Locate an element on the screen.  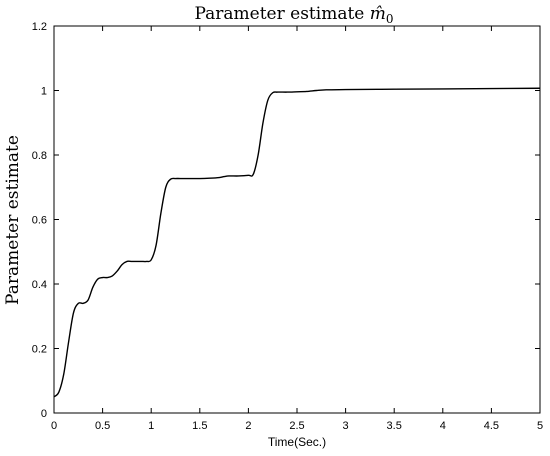
y-tick-label: 0 is located at coordinates (44, 414).